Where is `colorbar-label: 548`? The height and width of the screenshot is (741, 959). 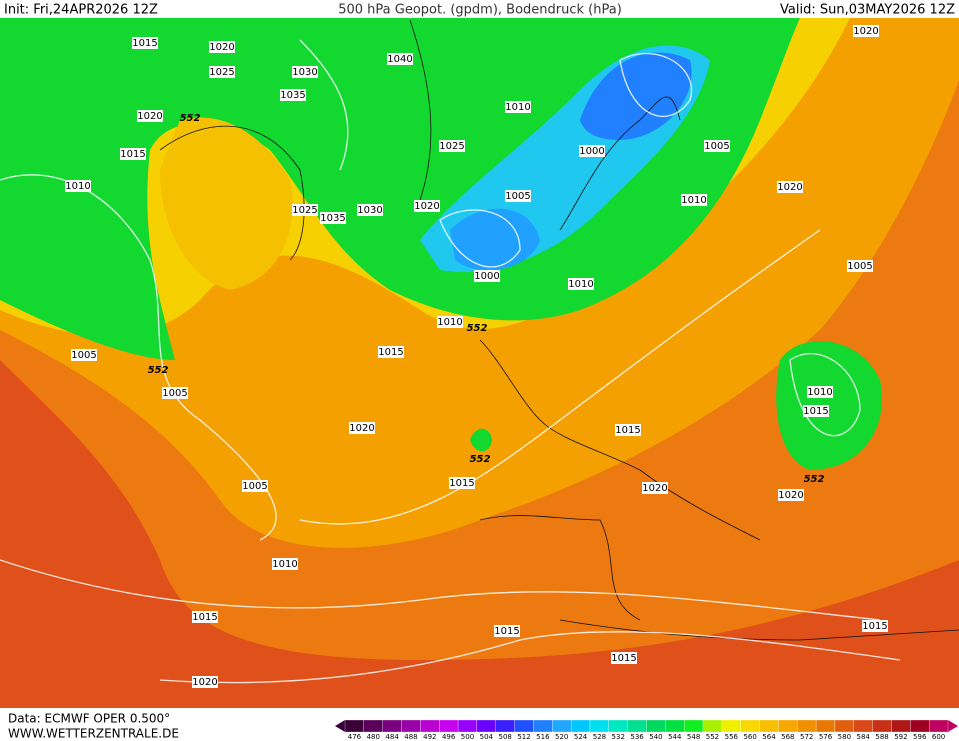 colorbar-label: 548 is located at coordinates (693, 737).